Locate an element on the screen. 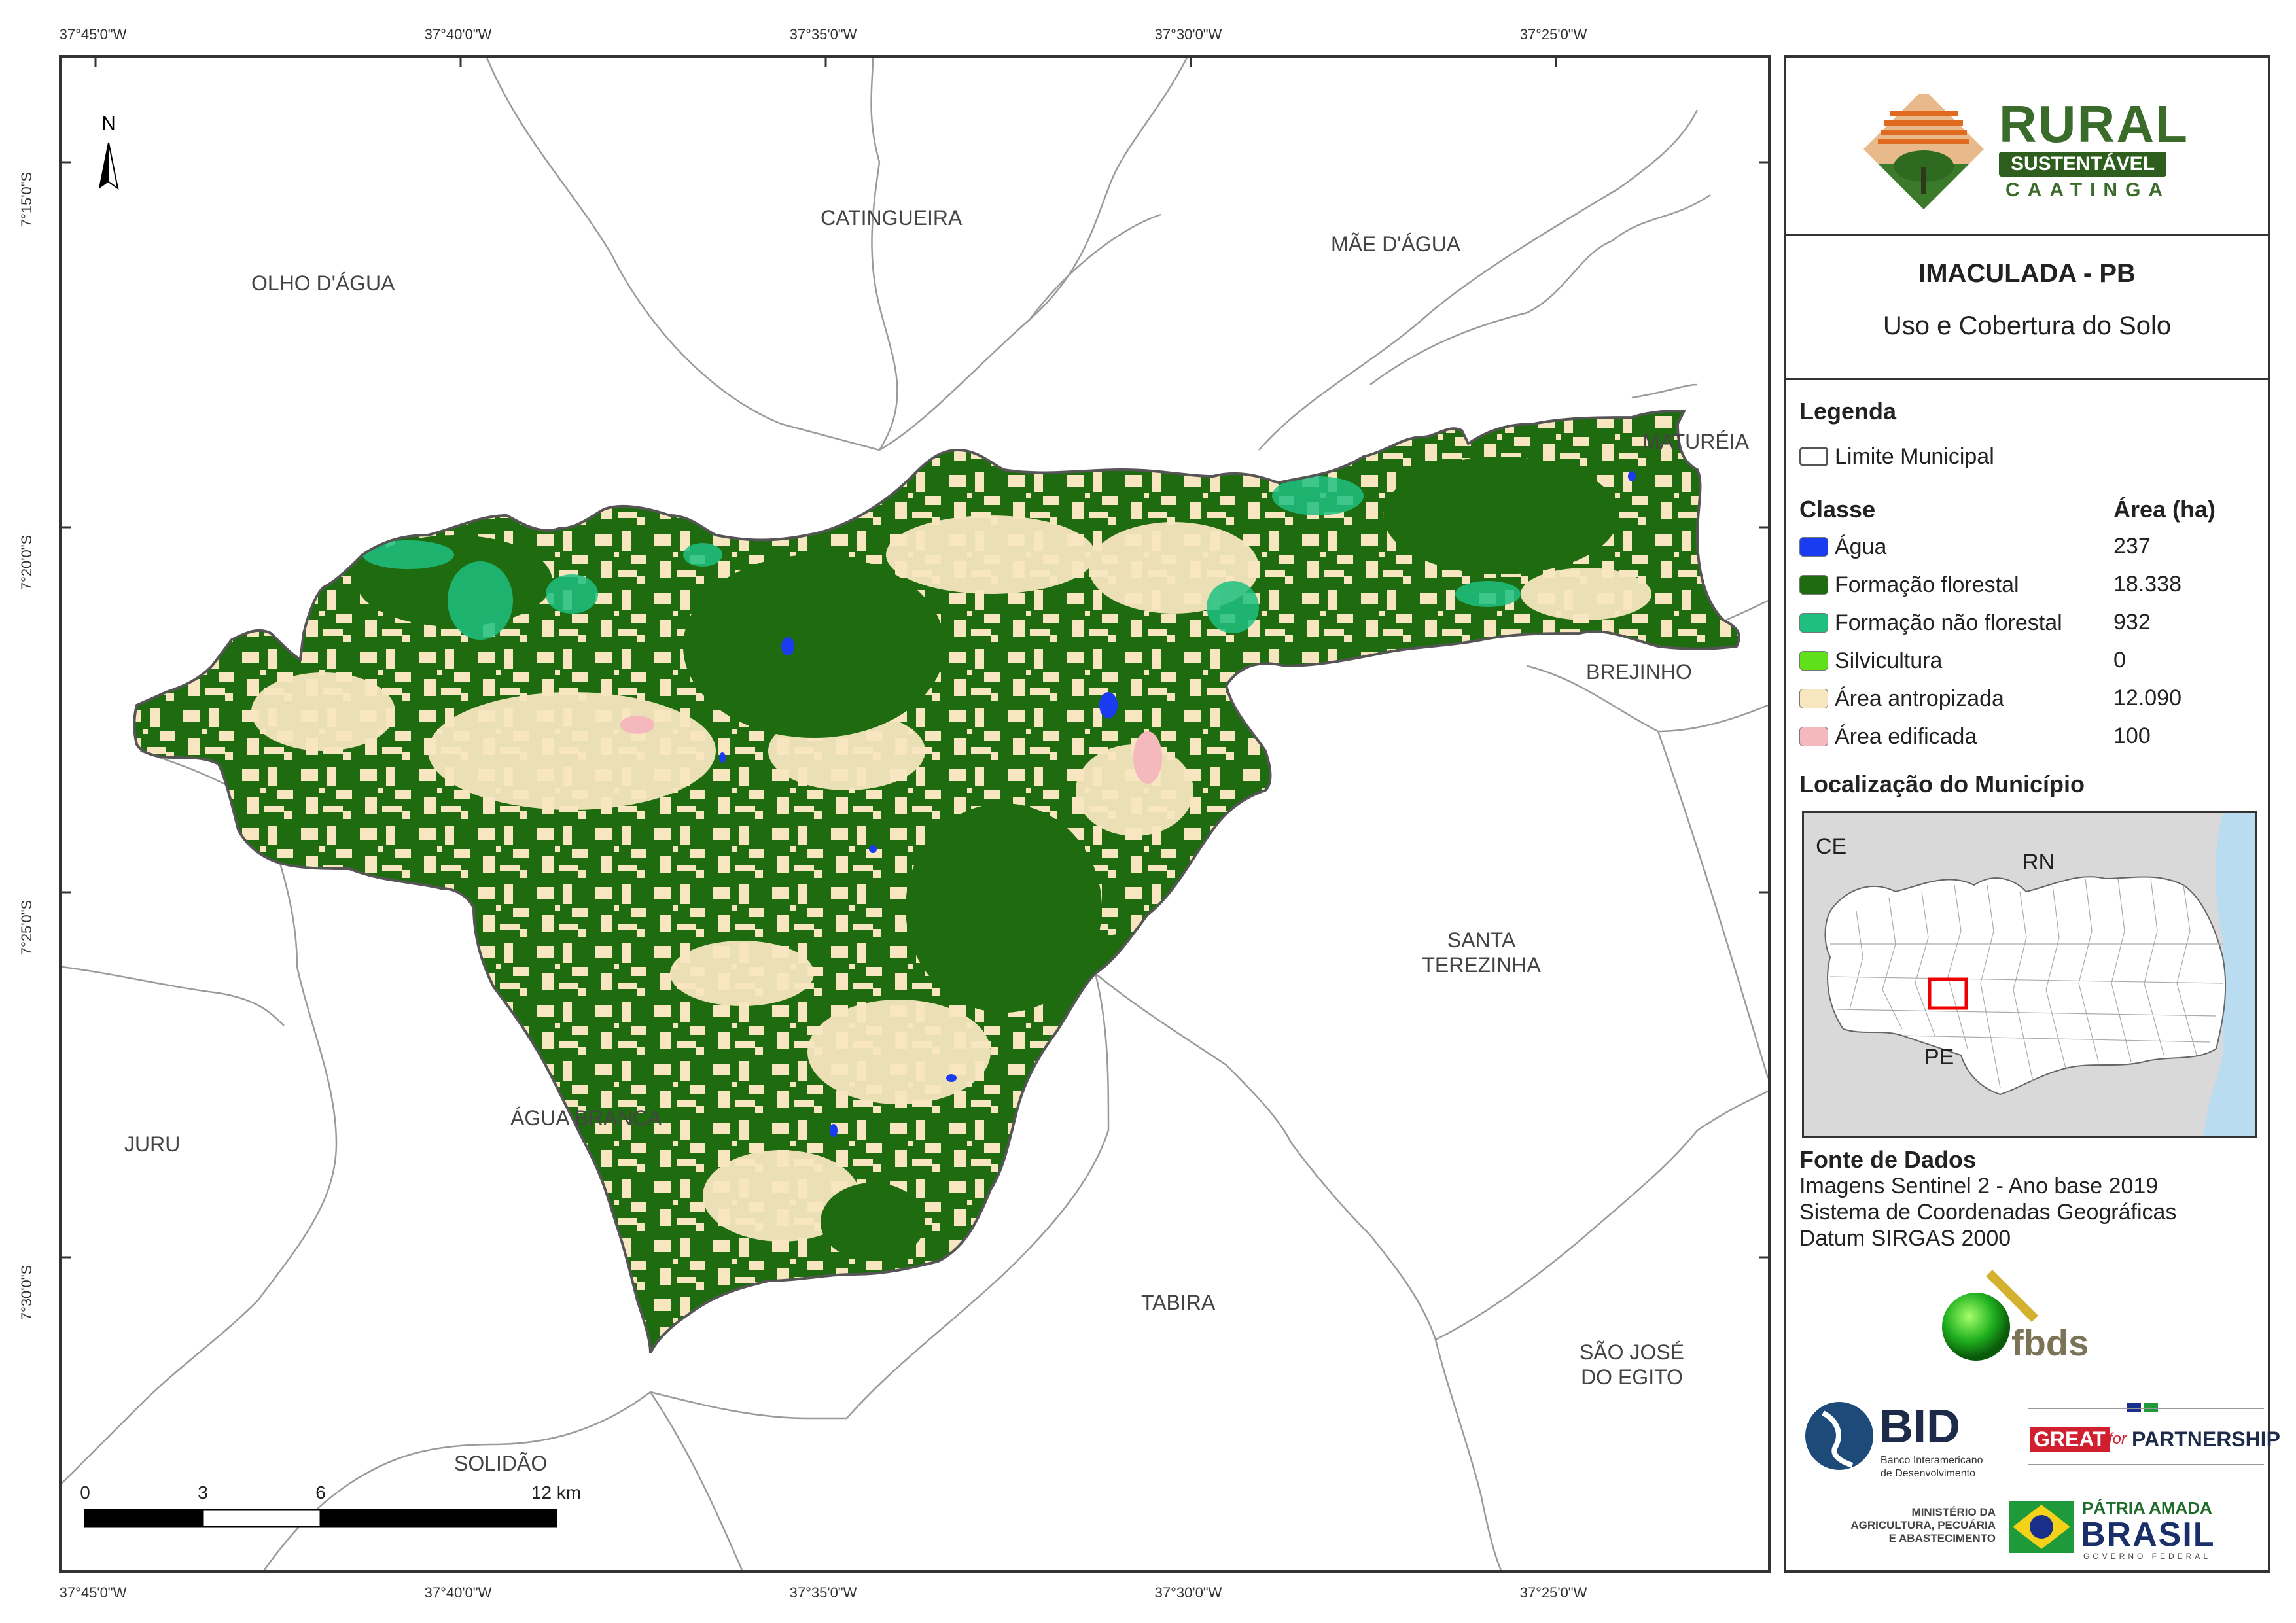 This screenshot has height=1623, width=2296. inset-label-pe: PE is located at coordinates (1939, 1058).